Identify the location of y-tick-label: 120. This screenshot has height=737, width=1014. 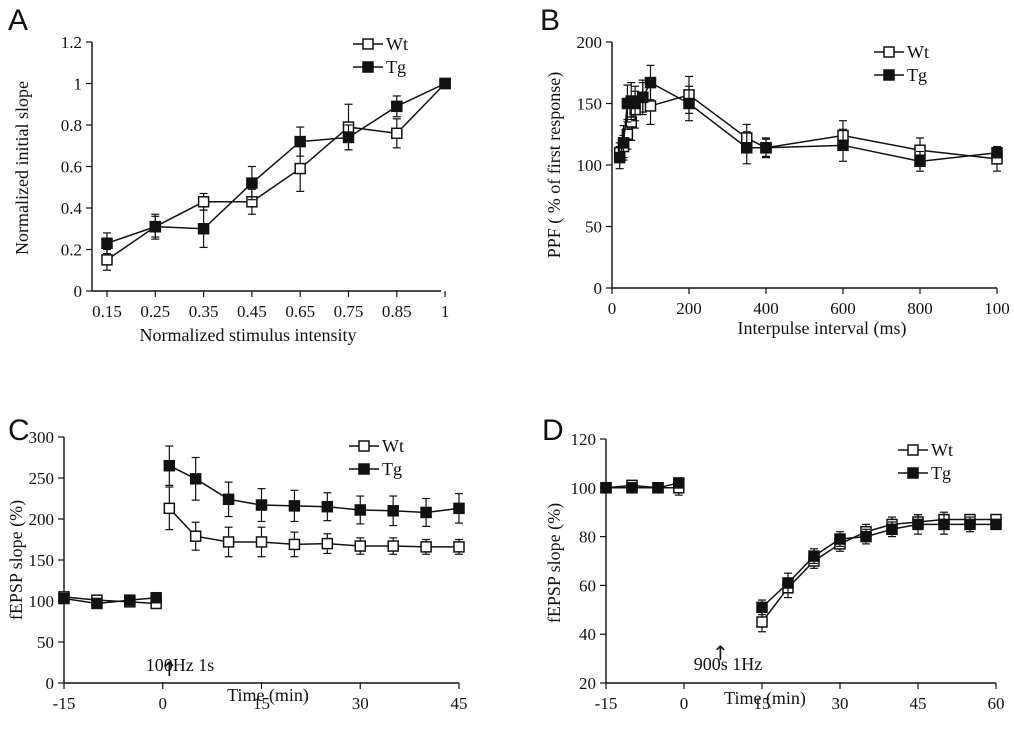
(584, 439).